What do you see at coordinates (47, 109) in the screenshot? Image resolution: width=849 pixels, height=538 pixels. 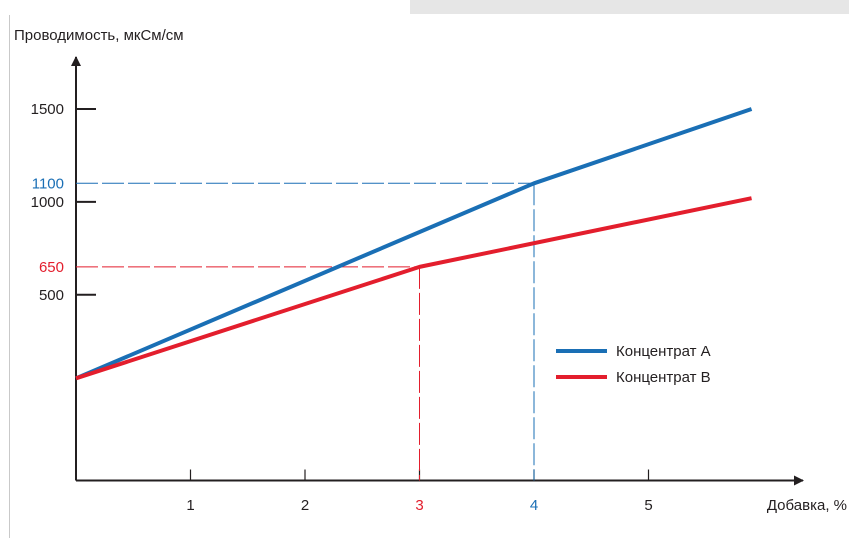 I see `y-tick-label: 1500` at bounding box center [47, 109].